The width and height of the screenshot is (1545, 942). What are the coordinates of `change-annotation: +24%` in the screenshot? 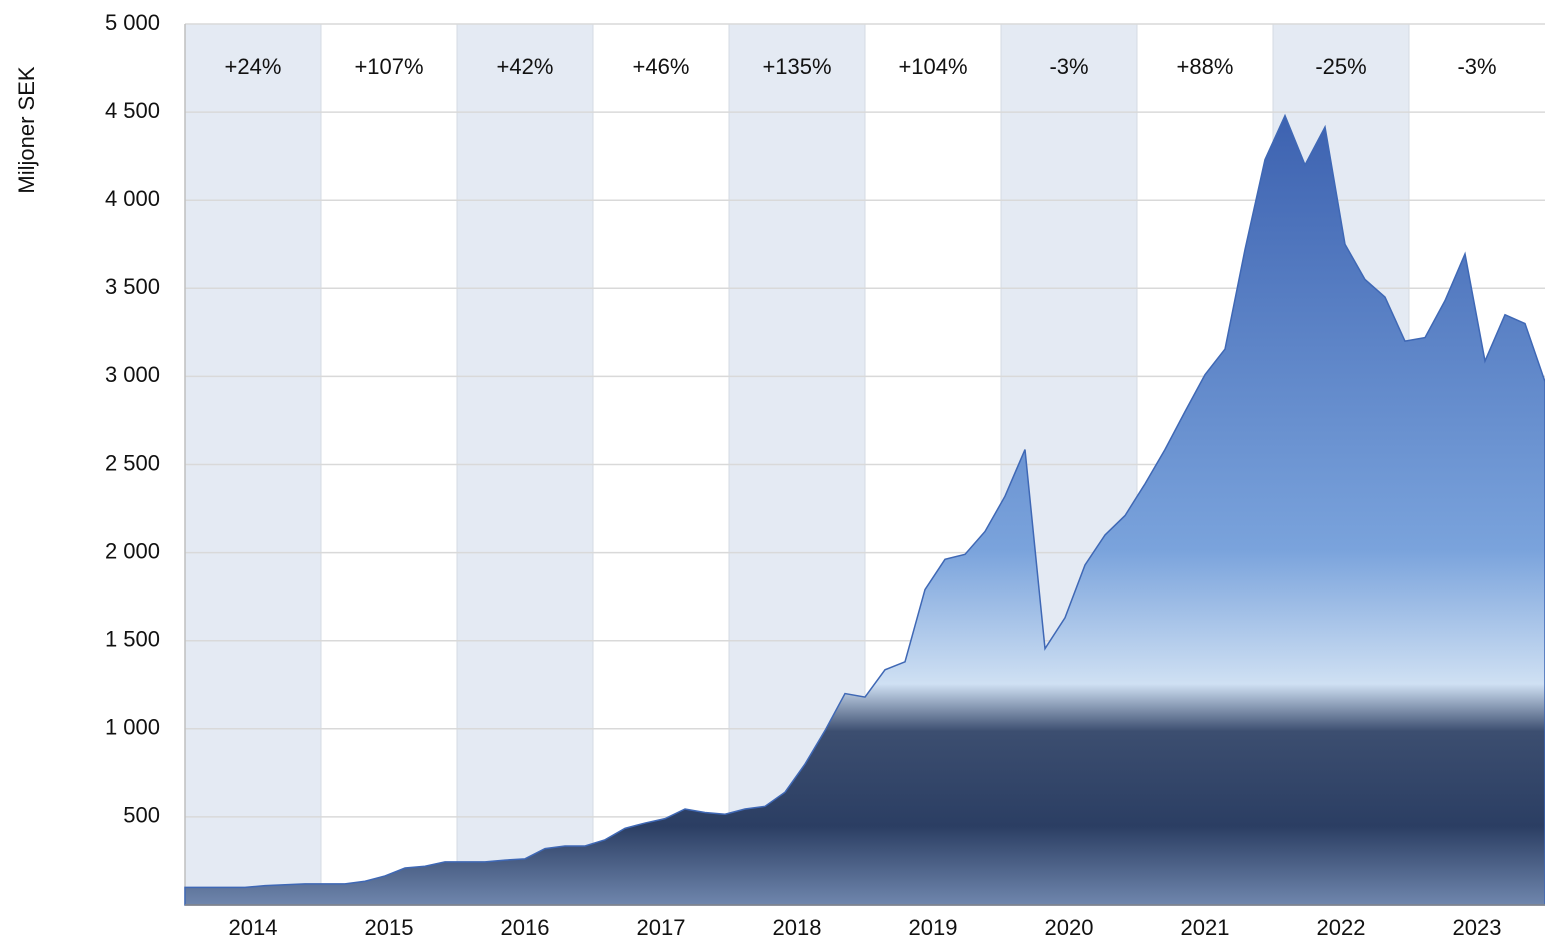 It's located at (253, 66).